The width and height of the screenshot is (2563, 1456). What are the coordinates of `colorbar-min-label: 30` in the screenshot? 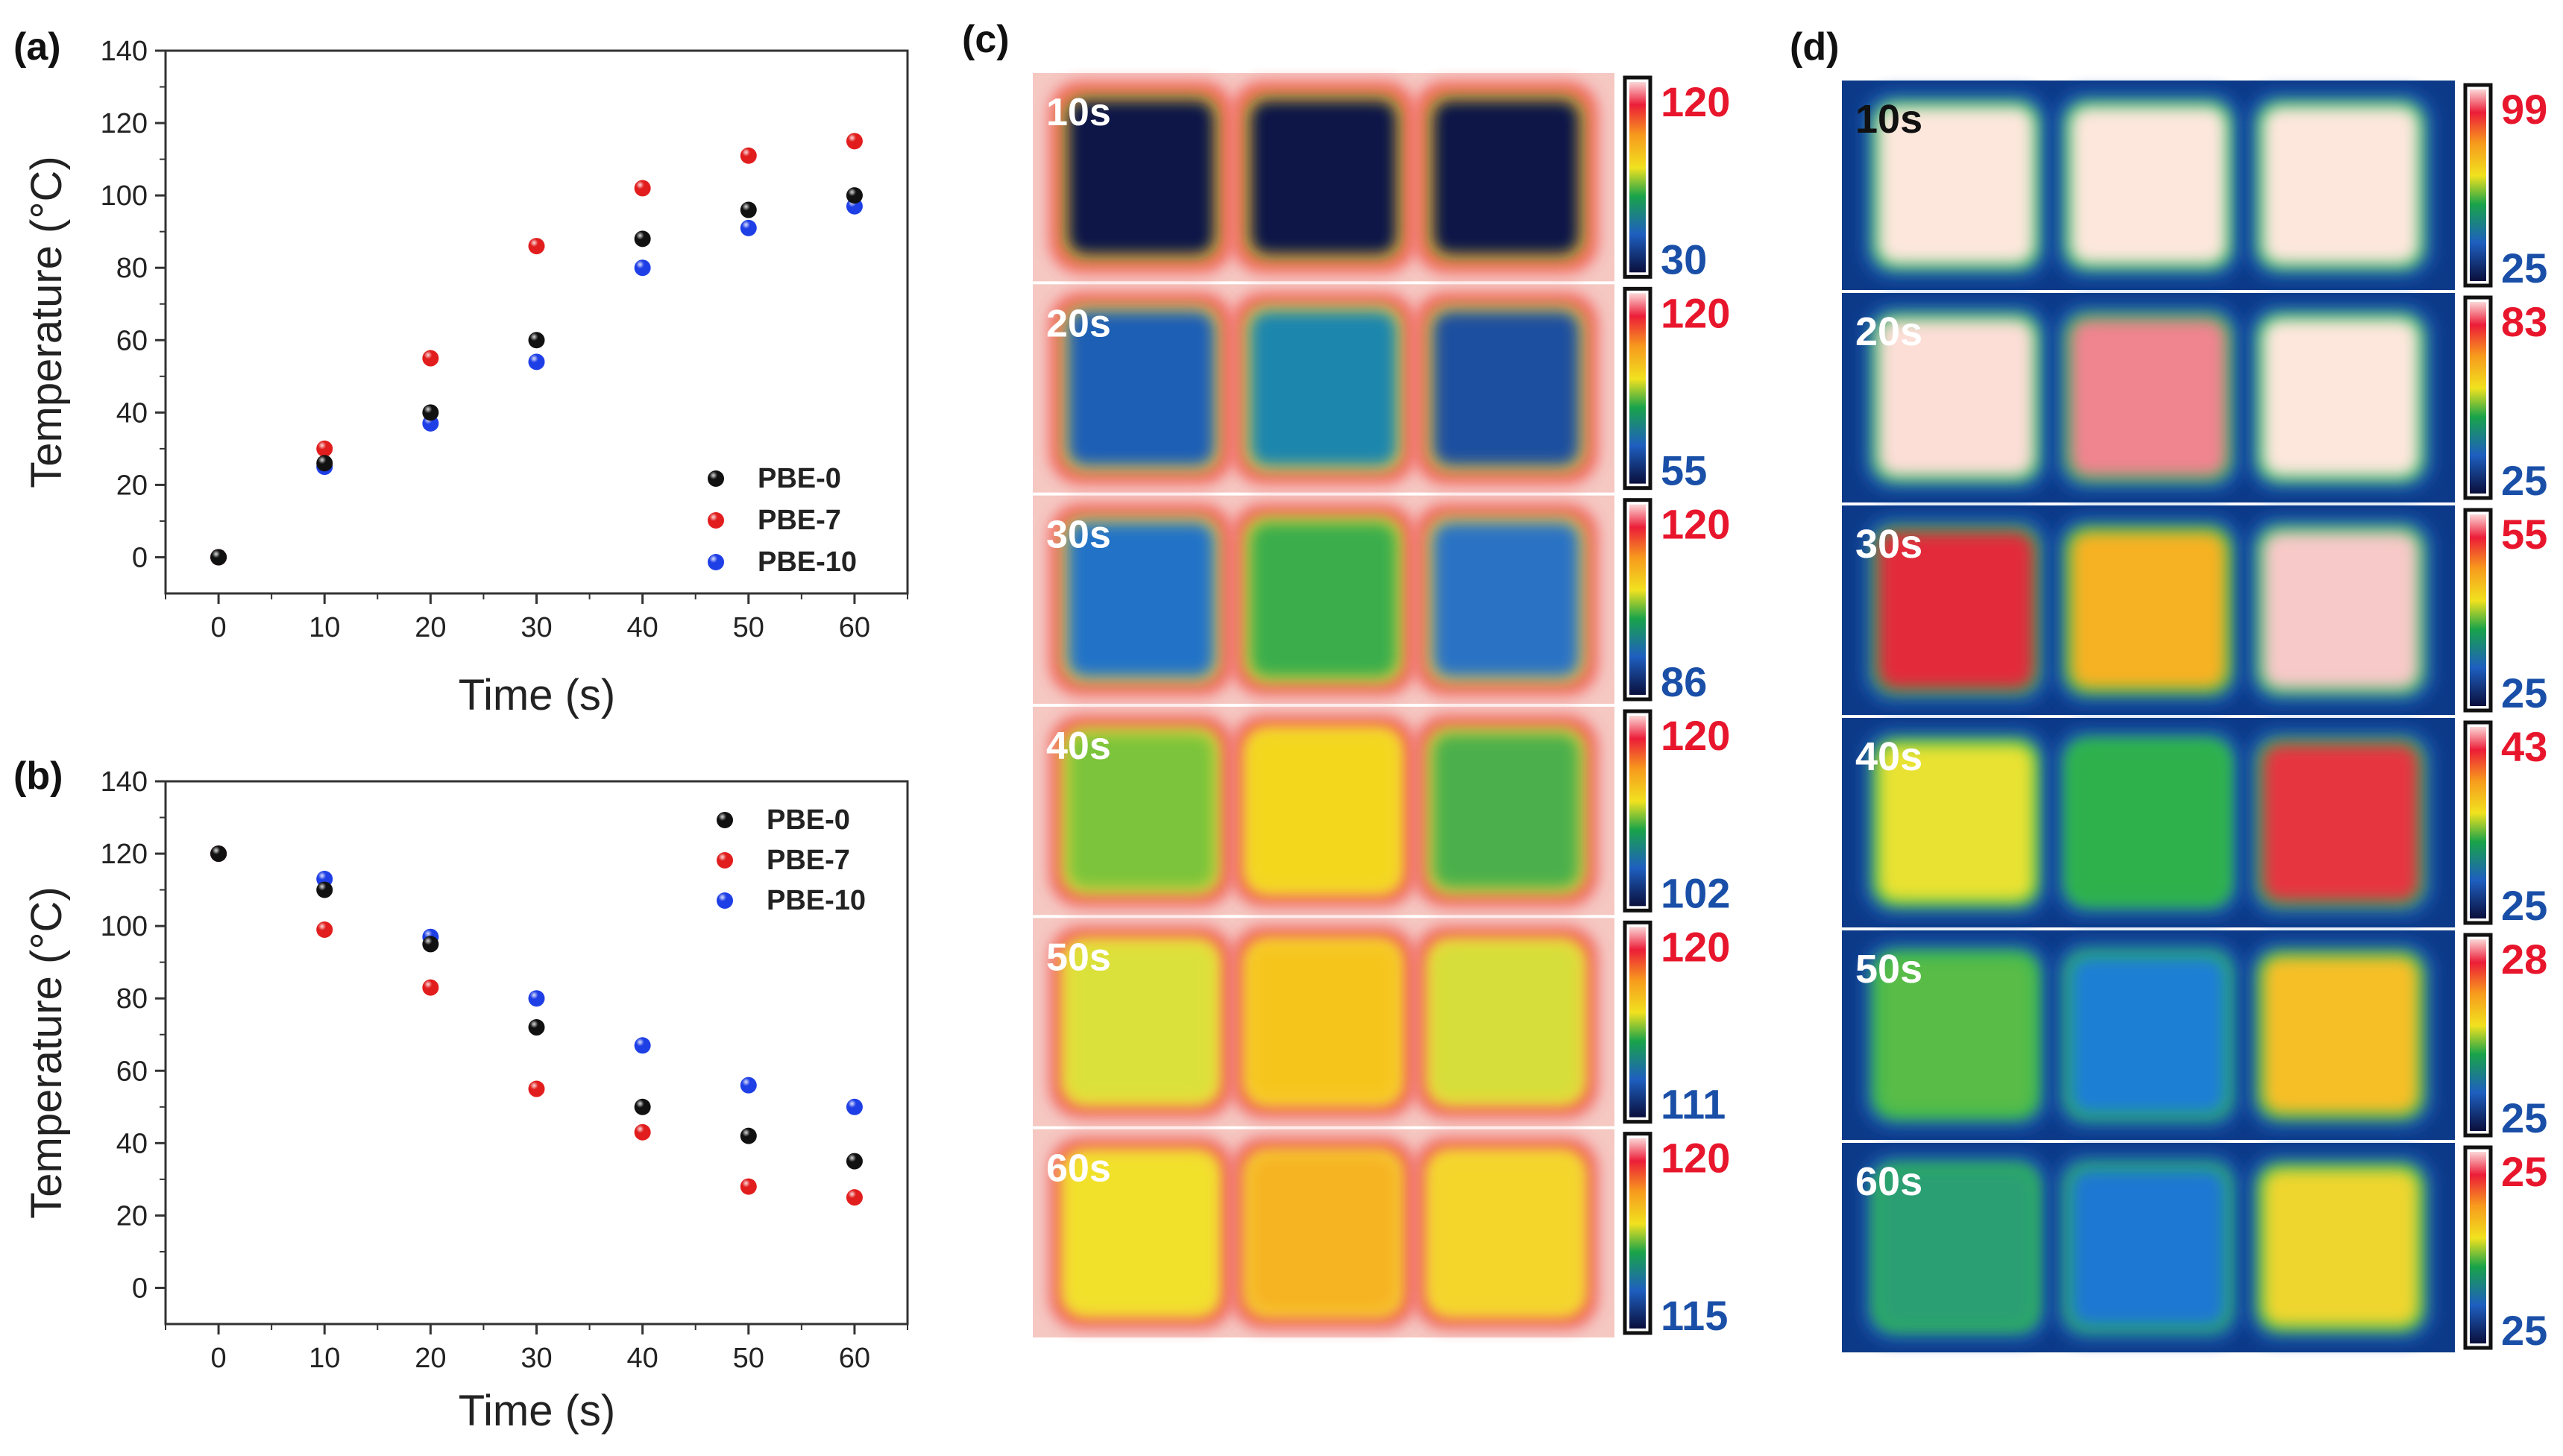 It's located at (1684, 259).